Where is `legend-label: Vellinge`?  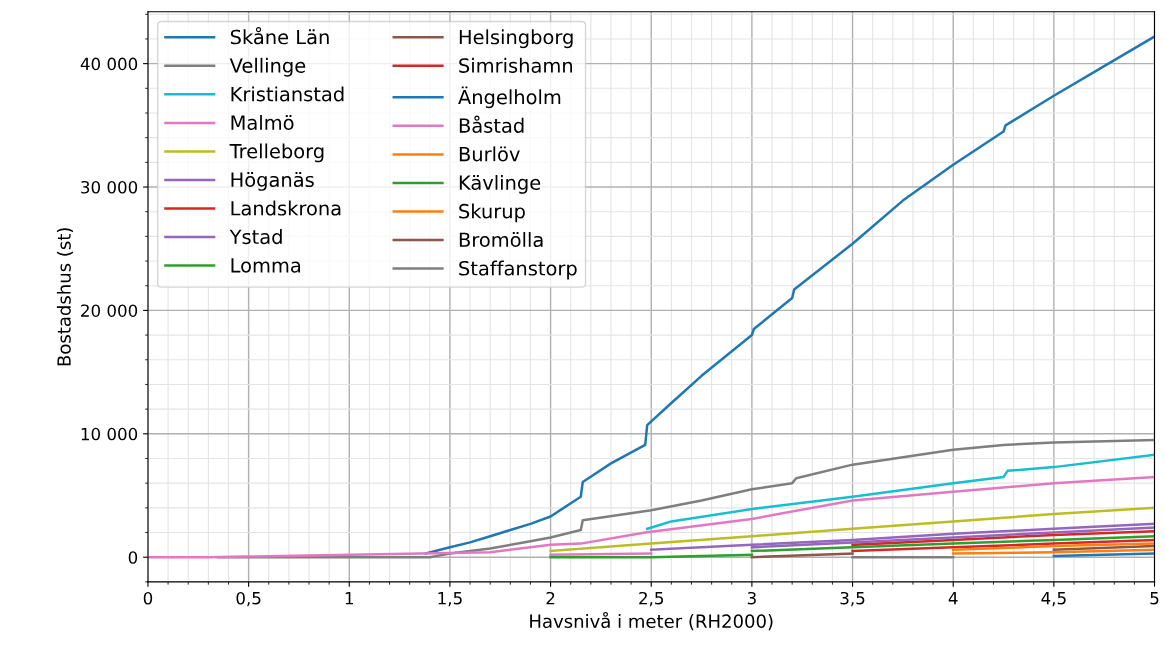 legend-label: Vellinge is located at coordinates (267, 67).